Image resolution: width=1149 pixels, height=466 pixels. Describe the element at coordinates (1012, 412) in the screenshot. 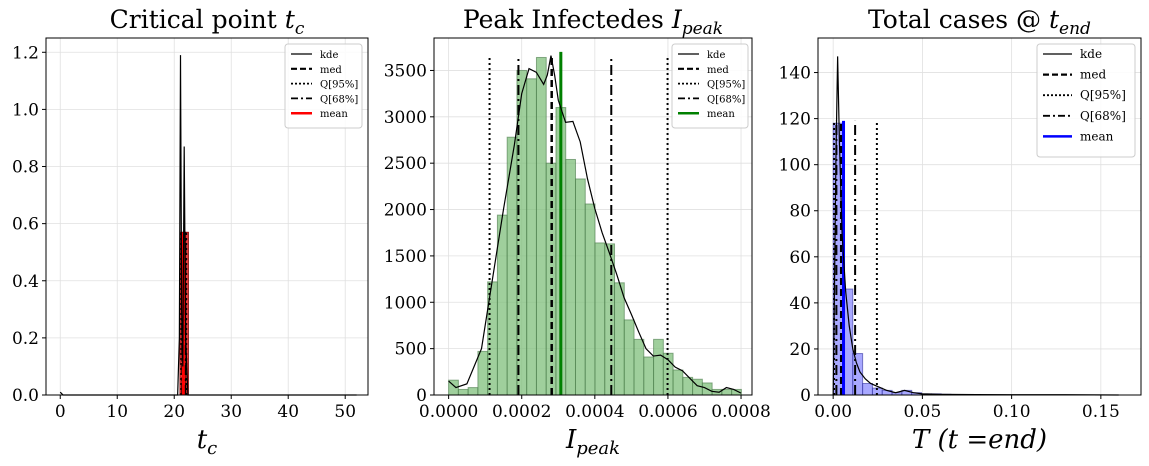

I see `x-tick-label: 0.10` at that location.